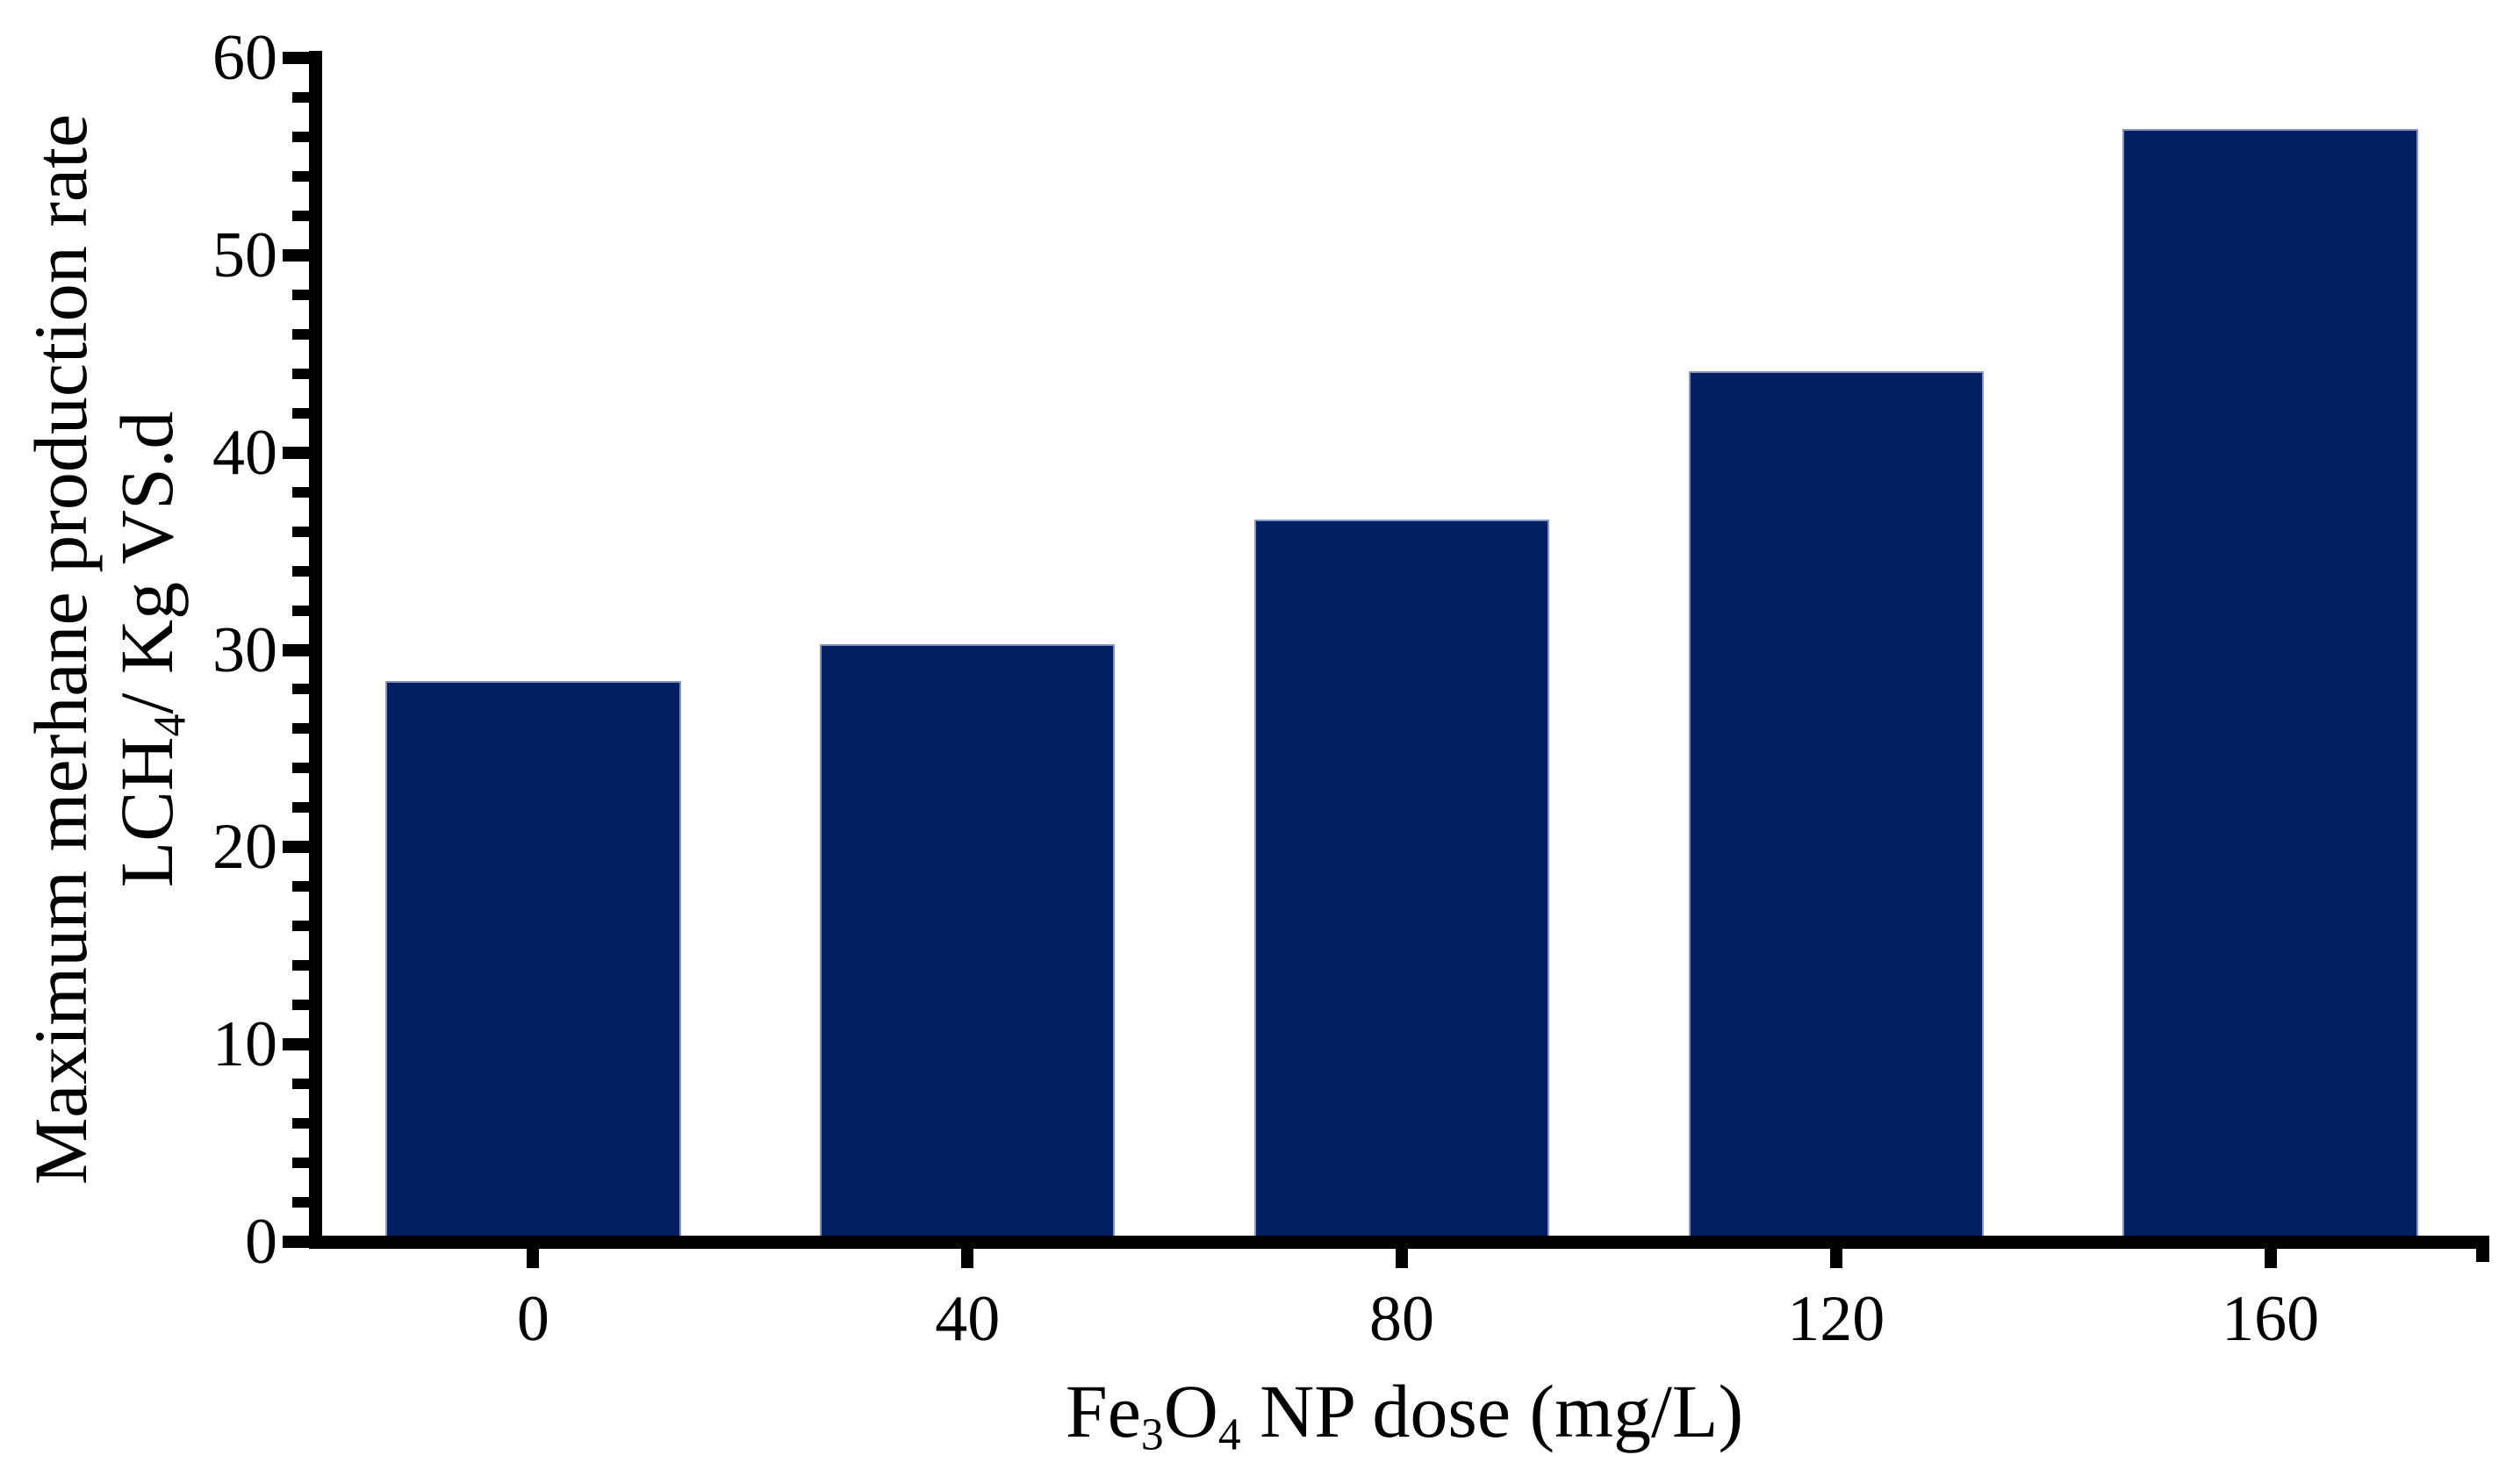 Image resolution: width=2506 pixels, height=1484 pixels. I want to click on x-tick-label: 0, so click(532, 1319).